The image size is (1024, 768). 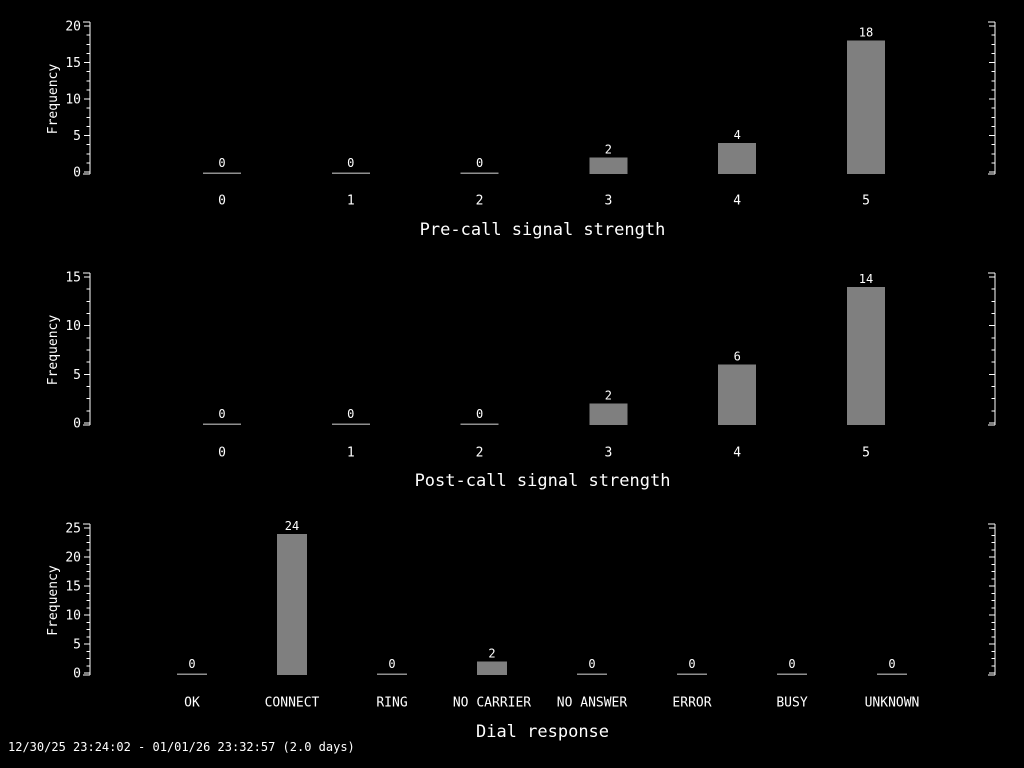 I want to click on category-label: BUSY, so click(x=791, y=703).